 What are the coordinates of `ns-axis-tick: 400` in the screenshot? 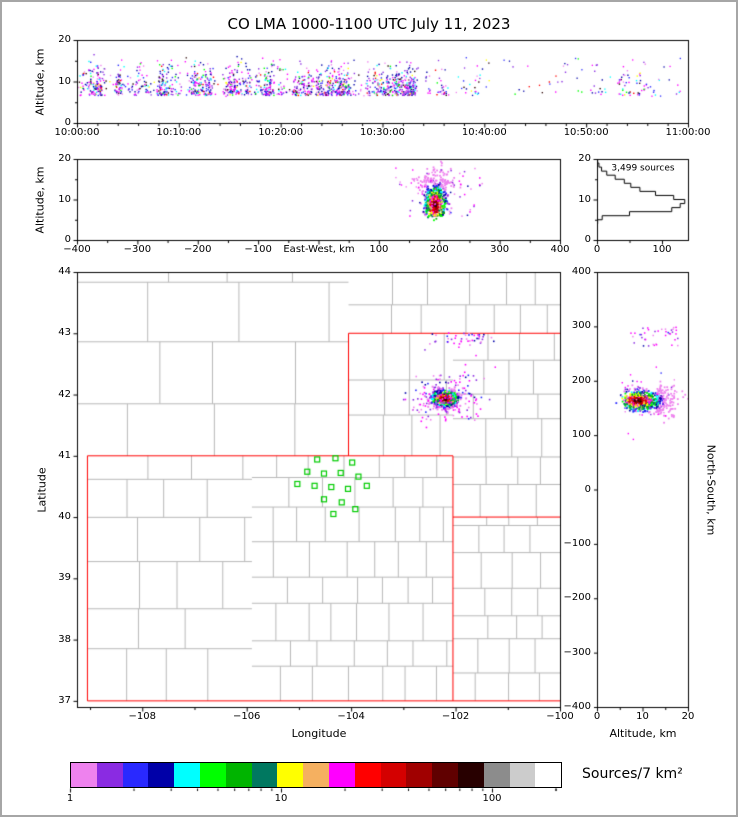 It's located at (581, 271).